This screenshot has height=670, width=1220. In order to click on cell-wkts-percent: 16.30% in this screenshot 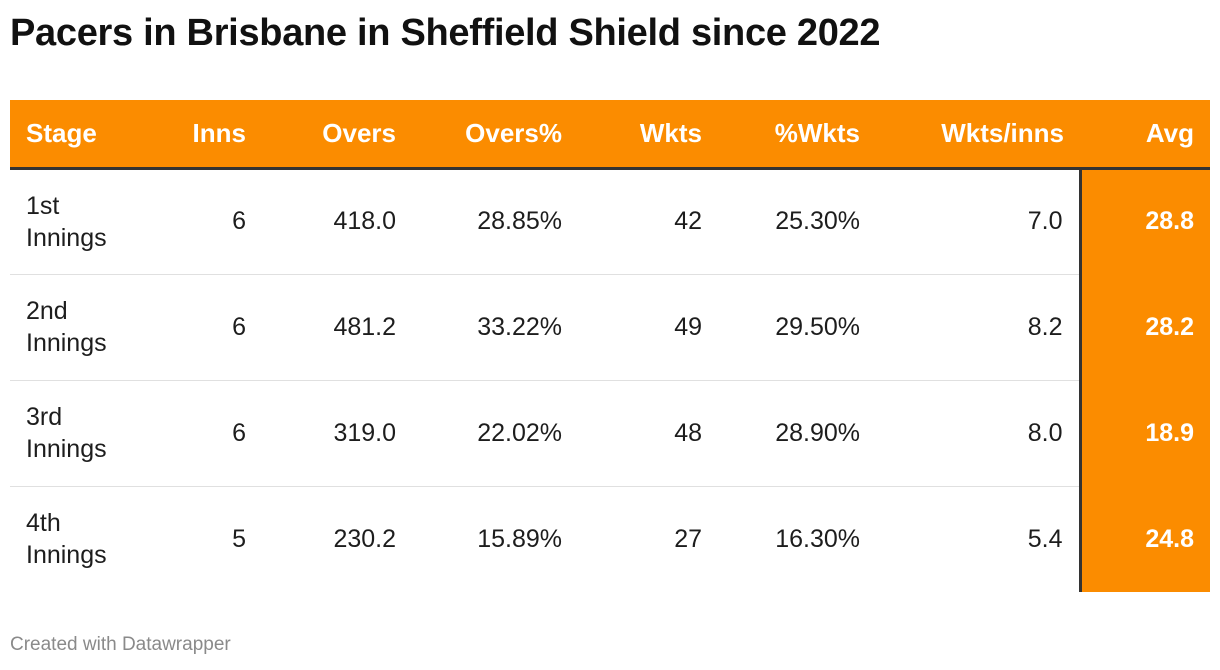, I will do `click(817, 538)`.